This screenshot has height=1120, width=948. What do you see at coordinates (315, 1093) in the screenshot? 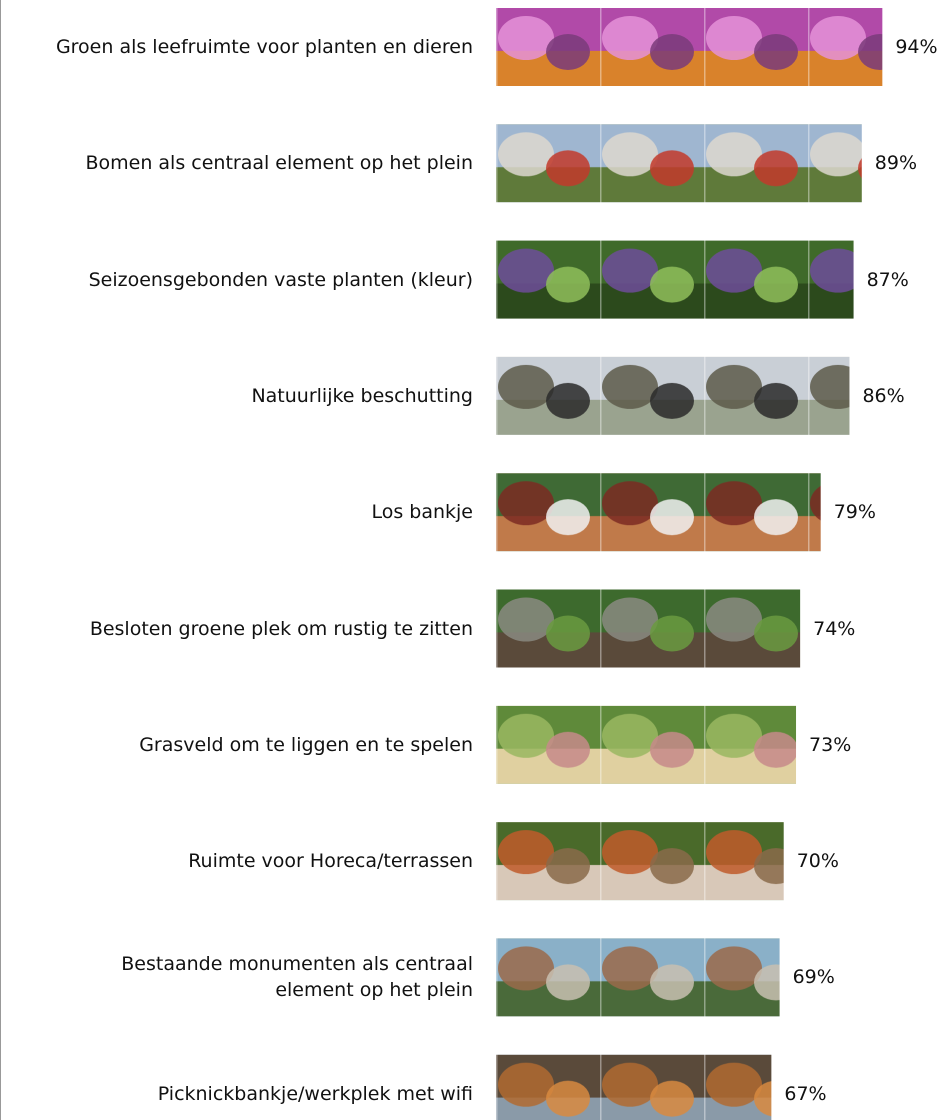
I see `category-label: Picknickbankje/werkplek met wifi` at bounding box center [315, 1093].